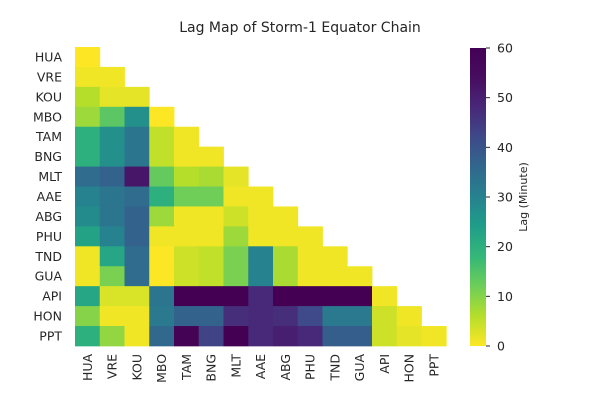 Image resolution: width=600 pixels, height=404 pixels. Describe the element at coordinates (52, 296) in the screenshot. I see `row-label: API` at that location.